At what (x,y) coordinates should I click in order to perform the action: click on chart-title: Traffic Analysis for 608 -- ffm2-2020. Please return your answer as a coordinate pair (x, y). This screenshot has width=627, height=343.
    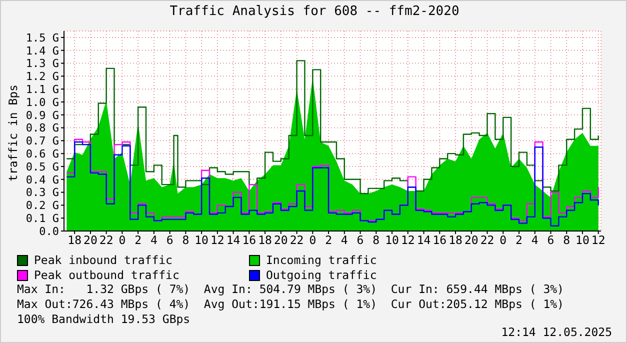
    Looking at the image, I should click on (314, 11).